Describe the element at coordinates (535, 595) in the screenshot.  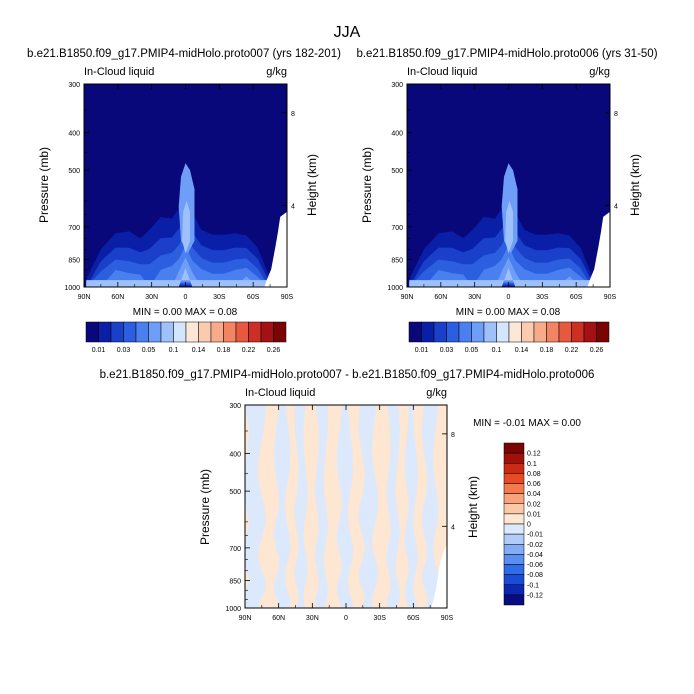
I see `colorbar-label: -0.12` at that location.